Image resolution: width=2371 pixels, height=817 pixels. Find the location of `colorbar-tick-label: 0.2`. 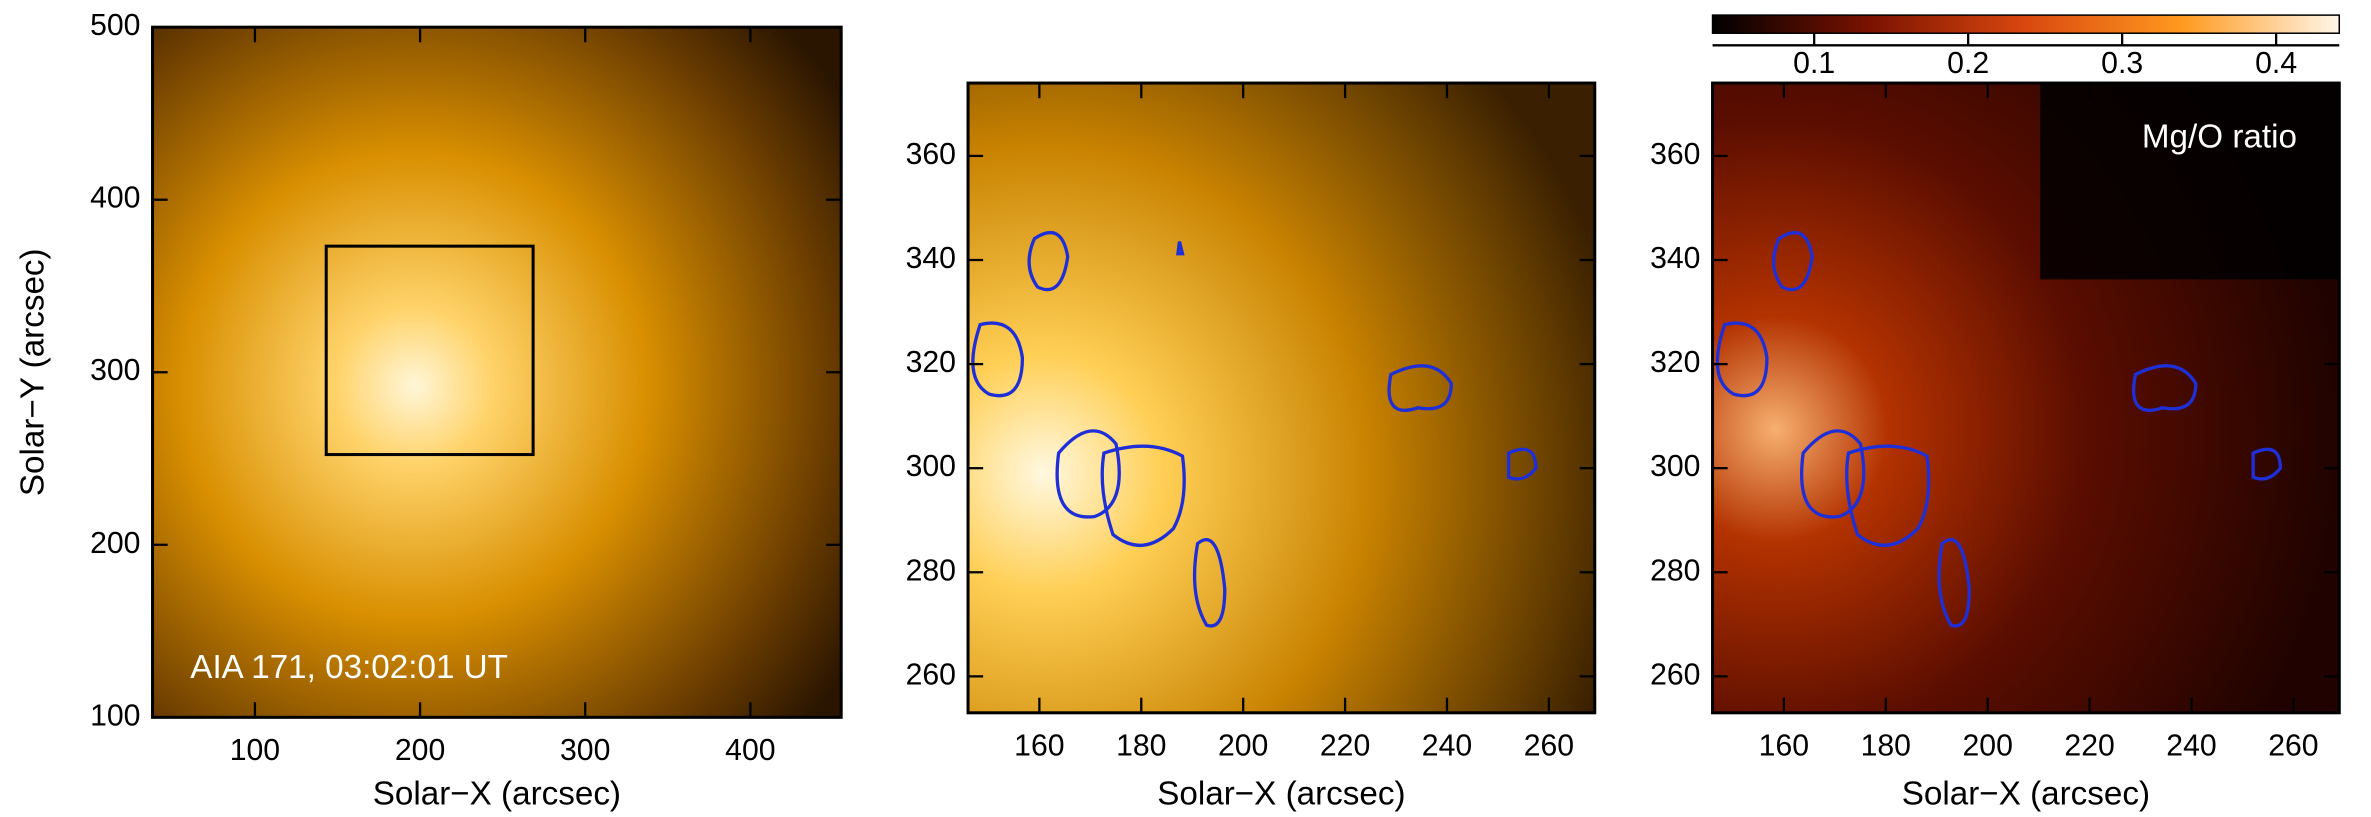

colorbar-tick-label: 0.2 is located at coordinates (1968, 63).